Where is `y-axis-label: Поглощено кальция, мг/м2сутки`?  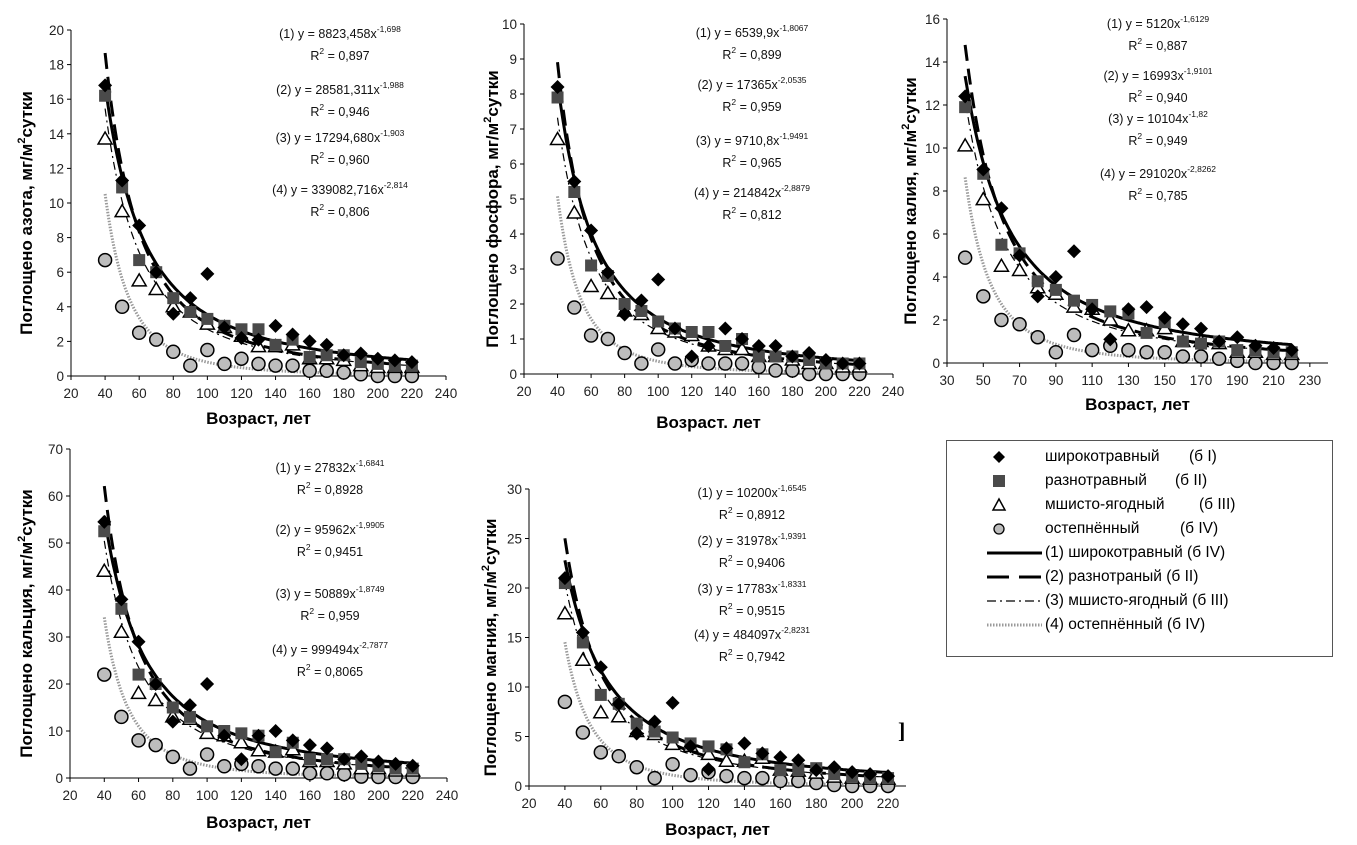 y-axis-label: Поглощено кальция, мг/м2сутки is located at coordinates (26, 623).